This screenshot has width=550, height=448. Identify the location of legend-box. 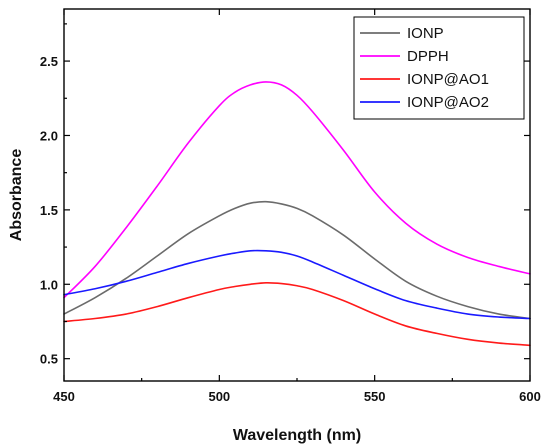
(439, 68).